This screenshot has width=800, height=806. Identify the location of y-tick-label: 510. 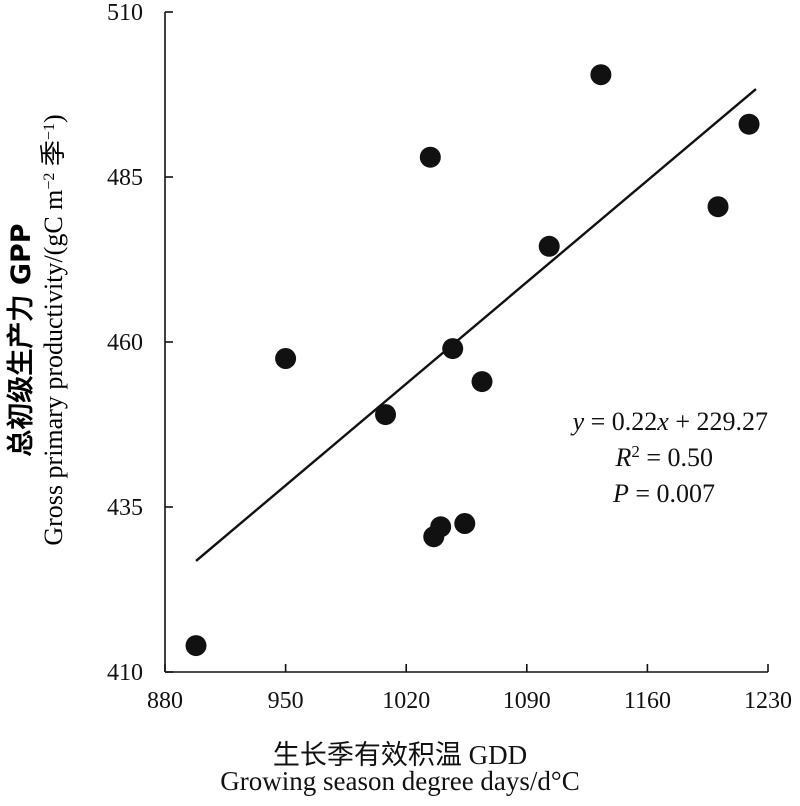
(125, 13).